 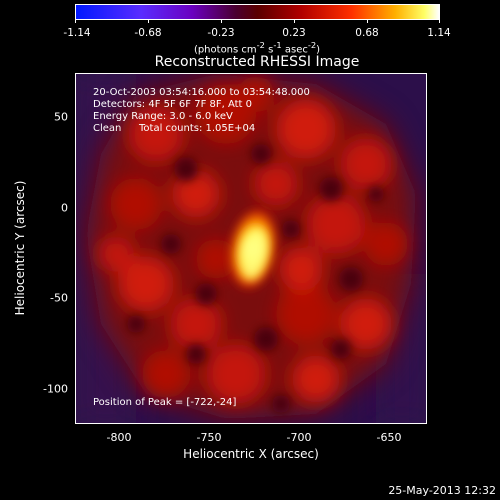 I want to click on footer-date: 25-May-2013 12:32, so click(x=442, y=490).